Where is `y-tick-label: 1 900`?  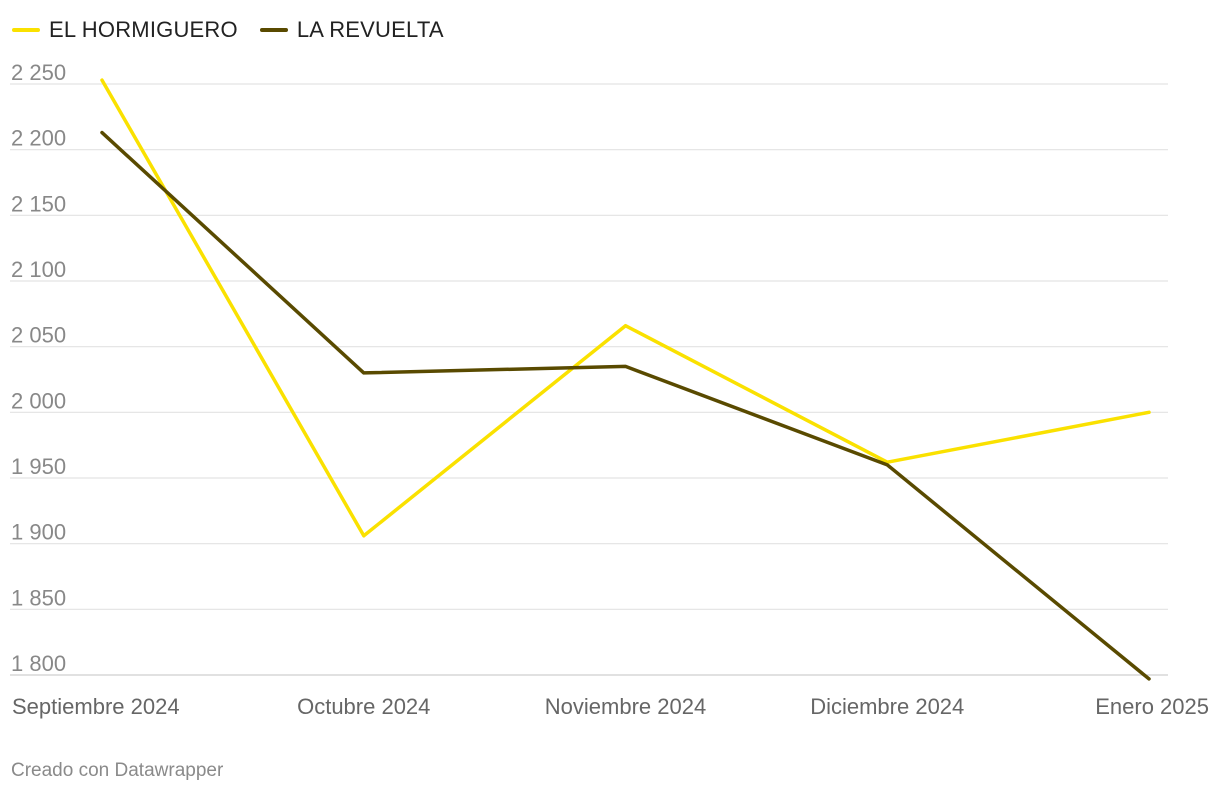
y-tick-label: 1 900 is located at coordinates (38, 532).